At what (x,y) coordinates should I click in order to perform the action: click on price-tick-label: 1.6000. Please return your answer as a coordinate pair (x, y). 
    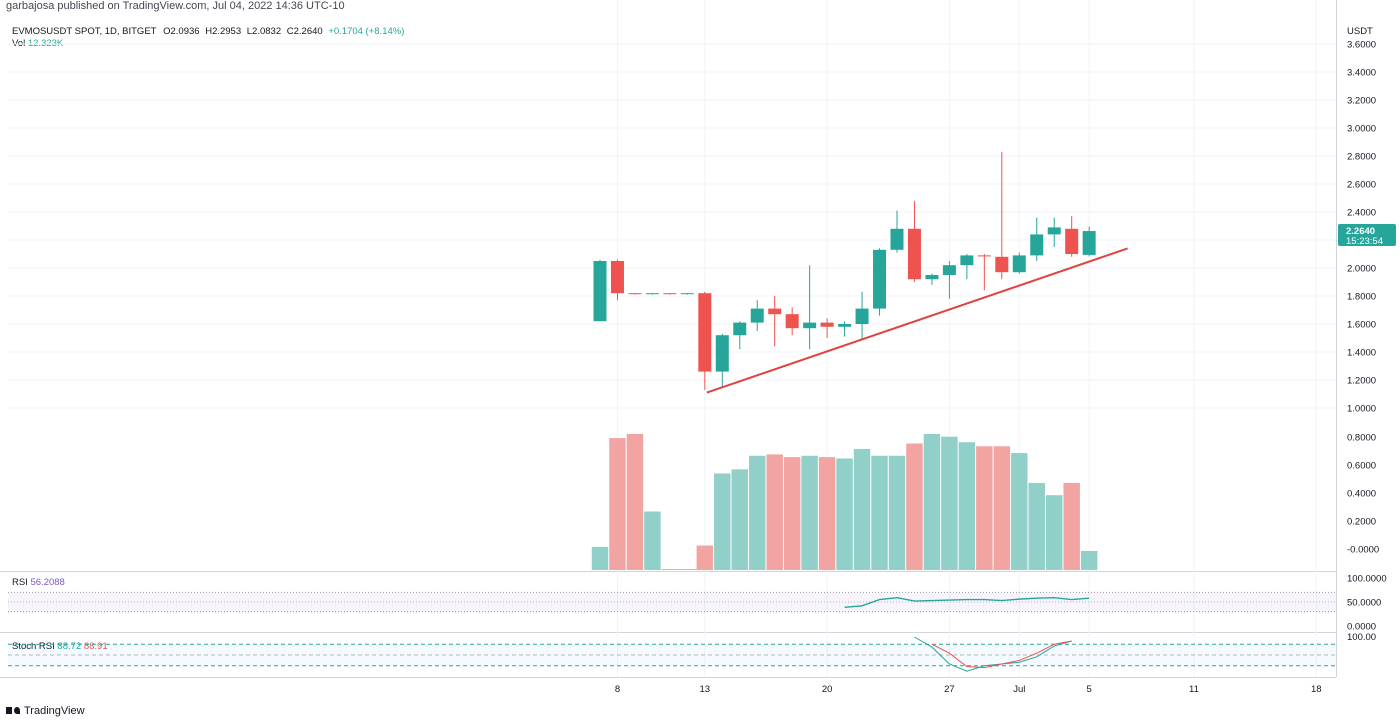
    Looking at the image, I should click on (1361, 325).